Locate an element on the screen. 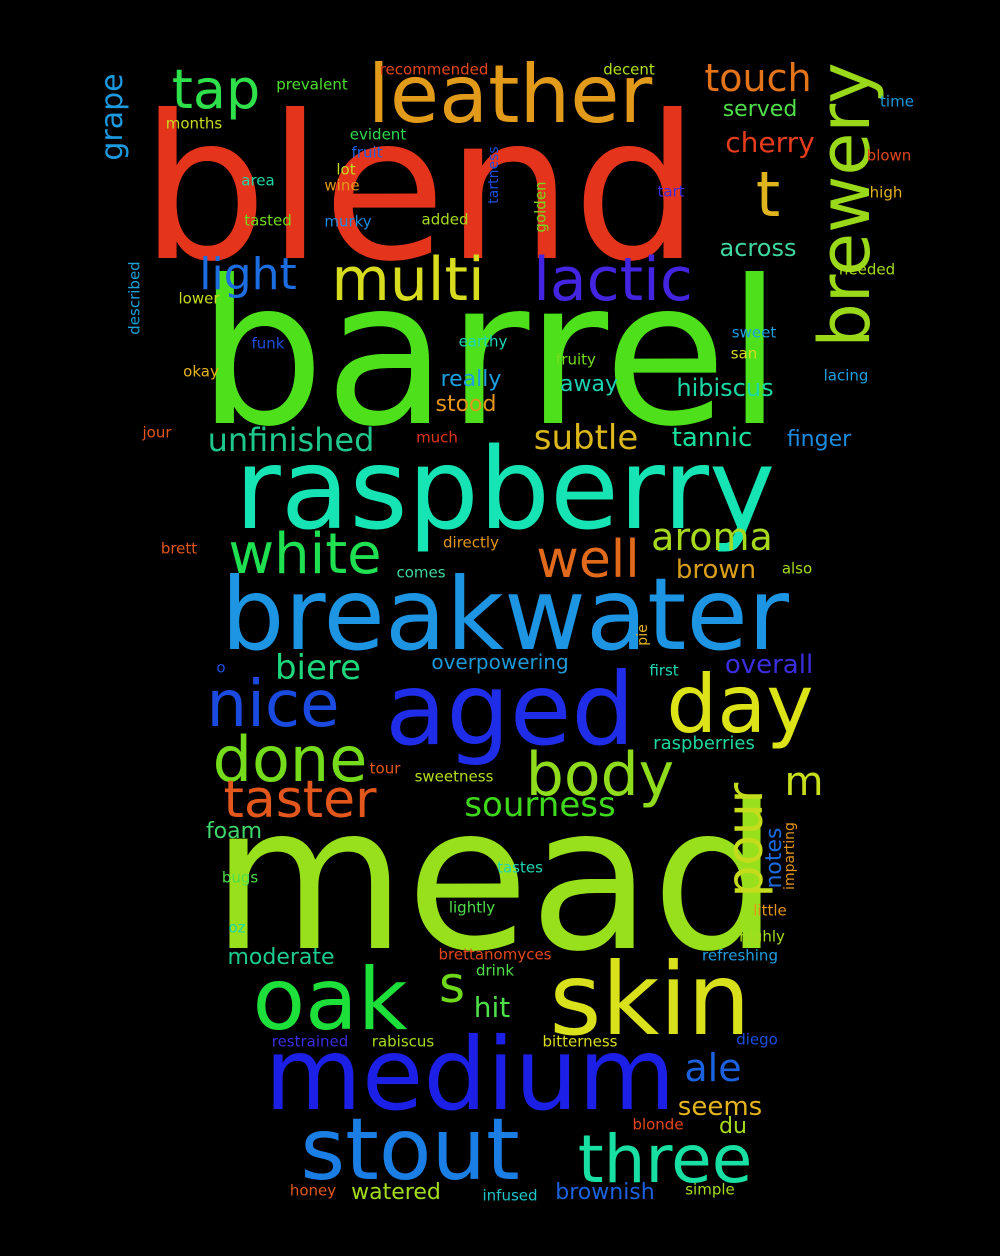 This screenshot has height=1256, width=1000. word-described: described is located at coordinates (134, 298).